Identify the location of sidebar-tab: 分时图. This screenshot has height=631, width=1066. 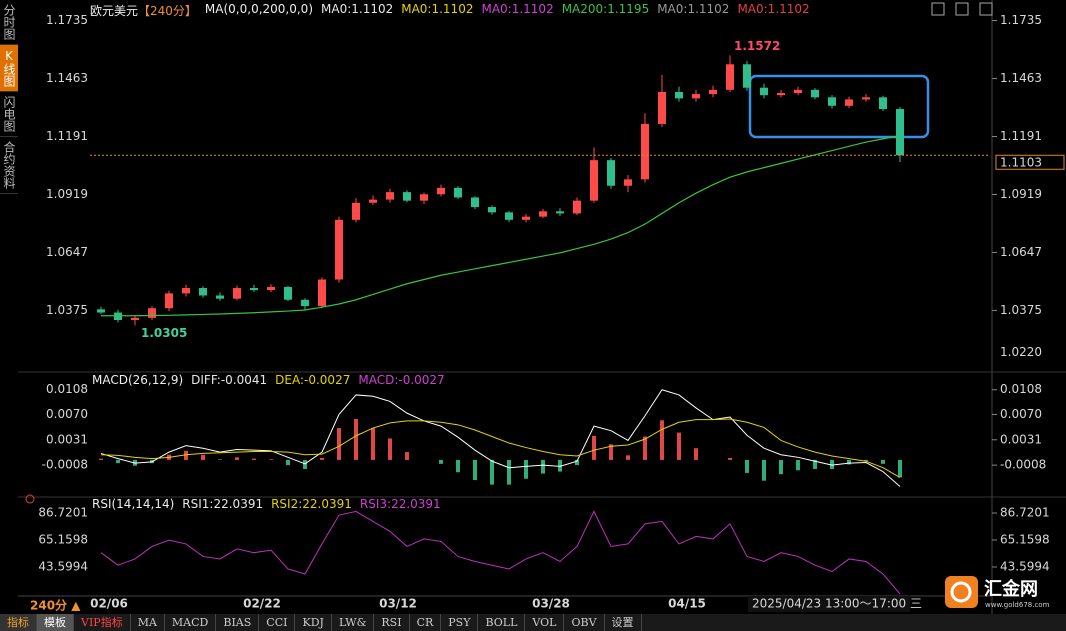
(9, 22).